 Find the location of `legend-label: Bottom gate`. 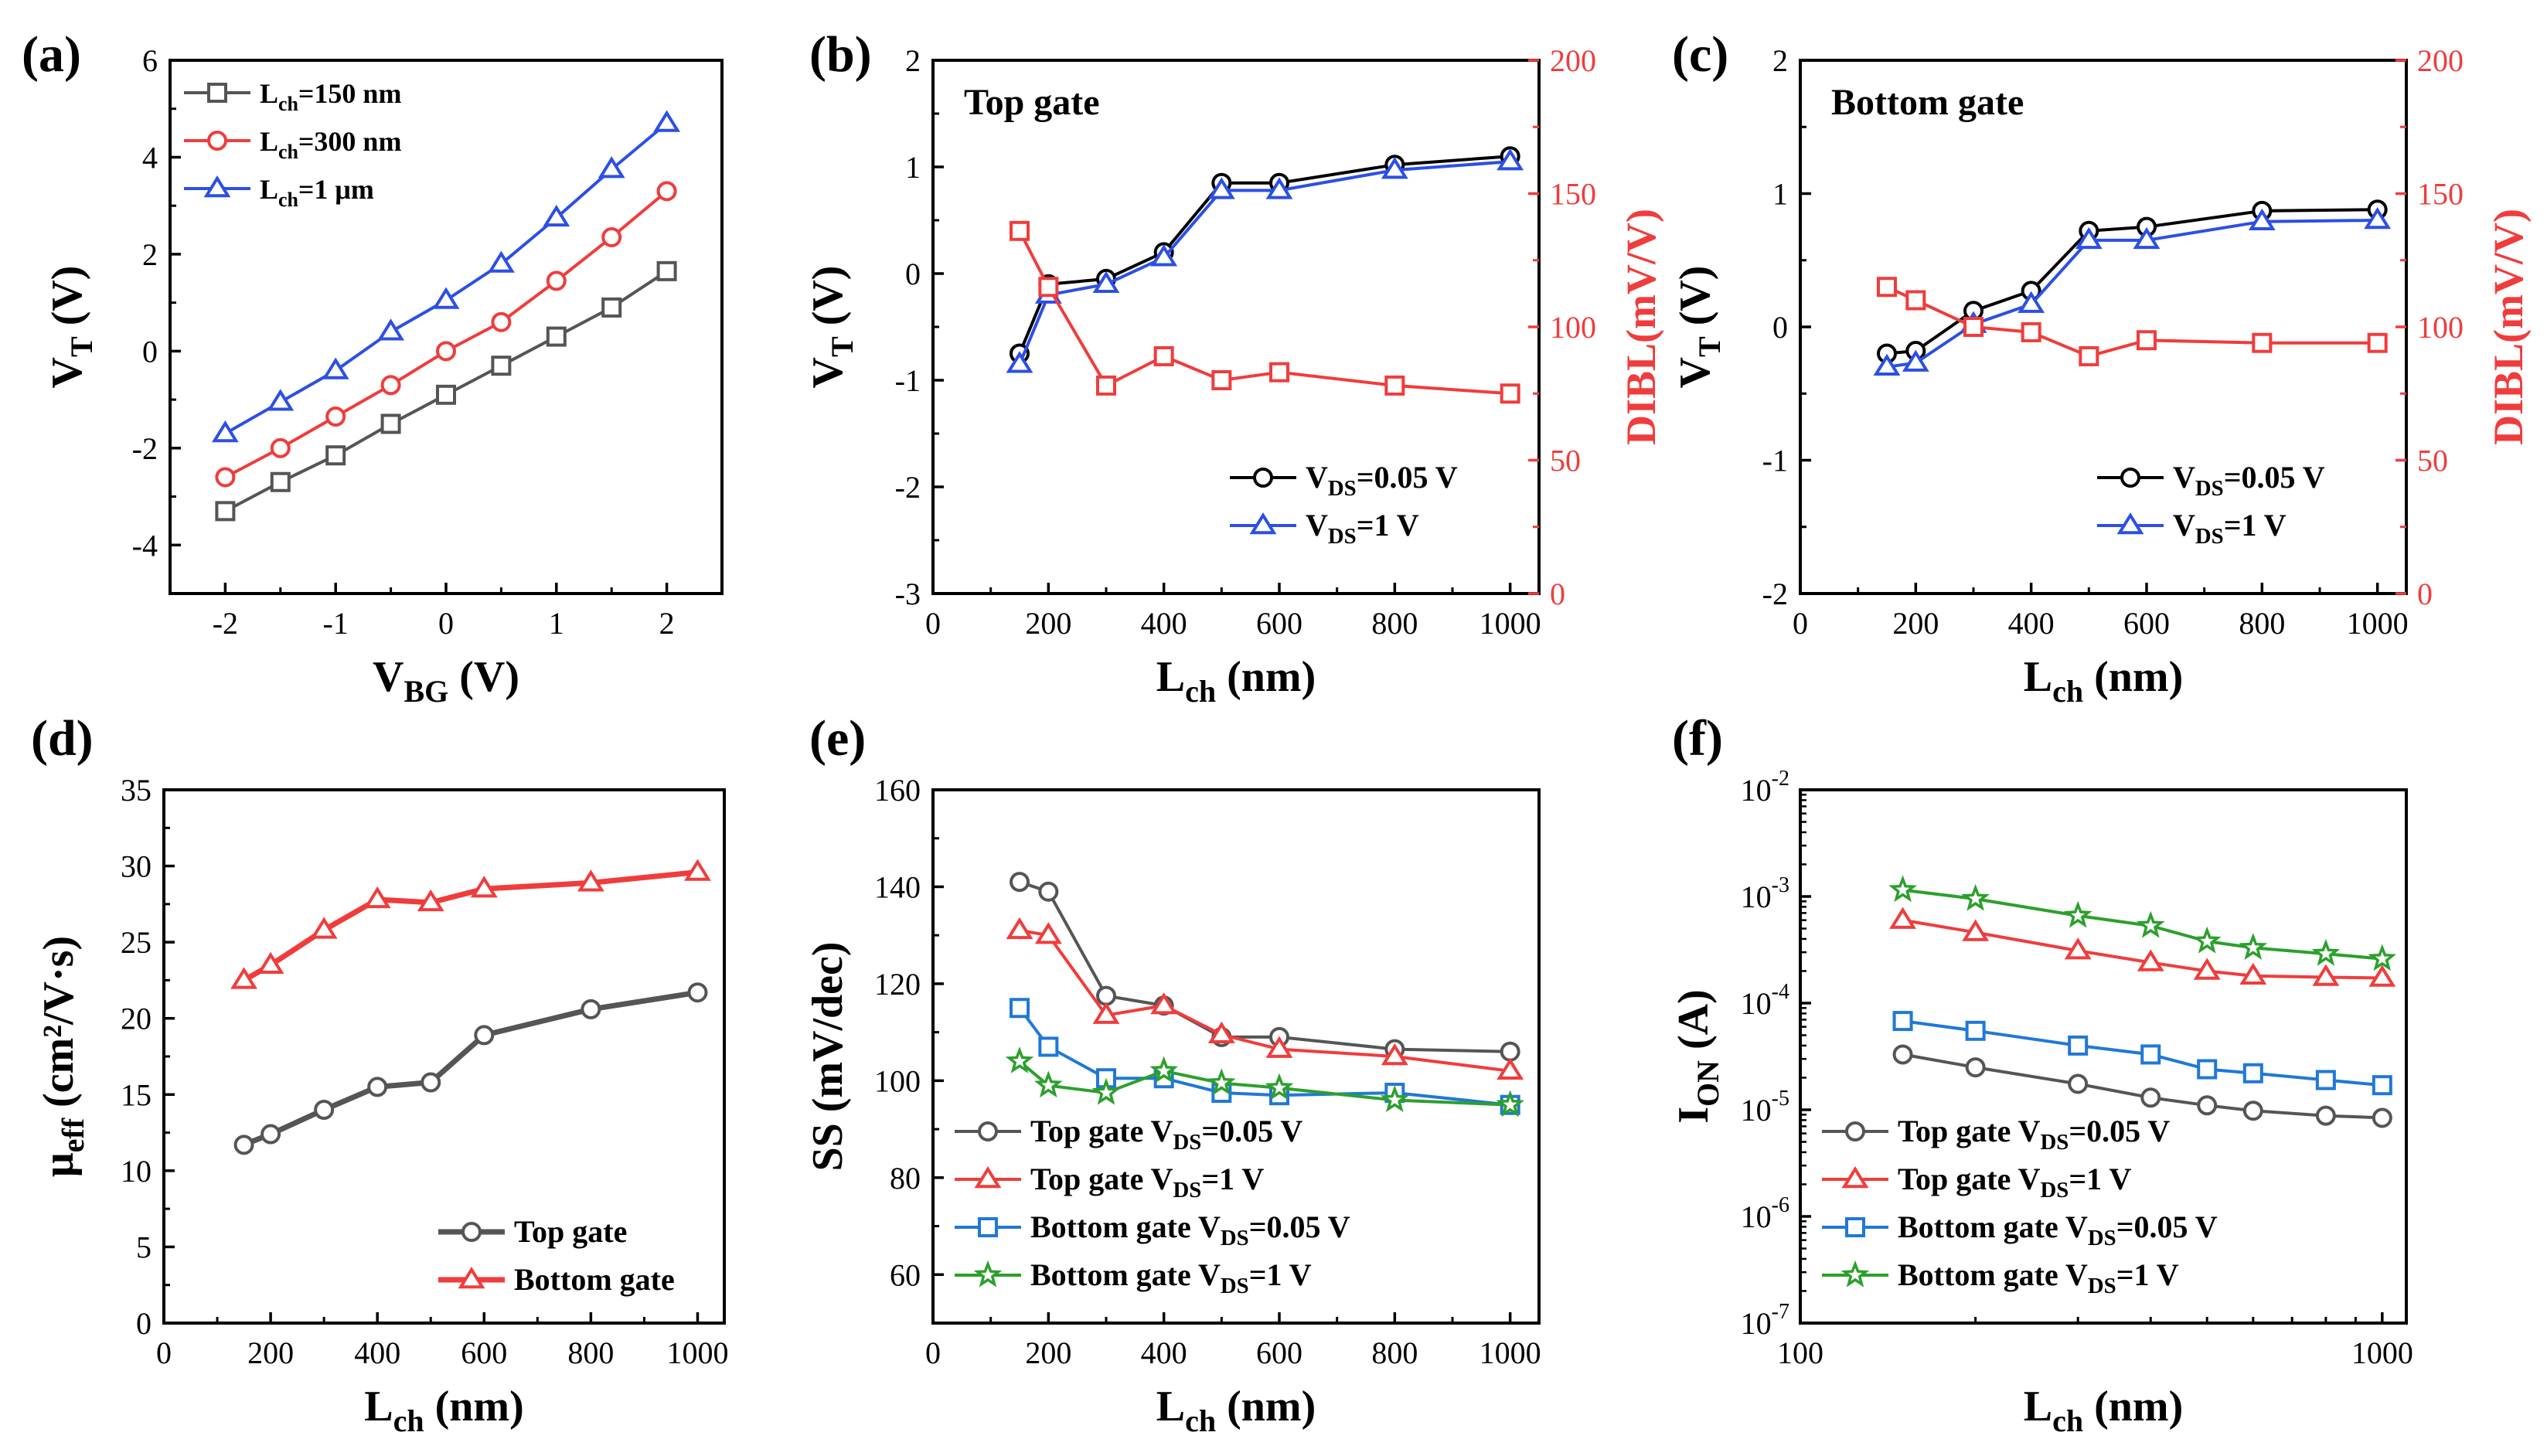

legend-label: Bottom gate is located at coordinates (594, 1280).